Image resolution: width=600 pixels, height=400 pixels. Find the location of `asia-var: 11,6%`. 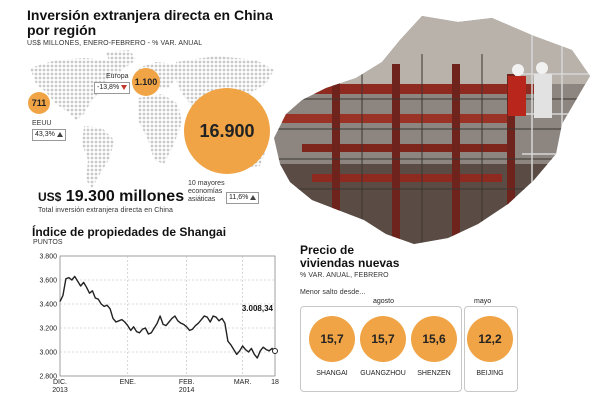

asia-var: 11,6% is located at coordinates (239, 197).